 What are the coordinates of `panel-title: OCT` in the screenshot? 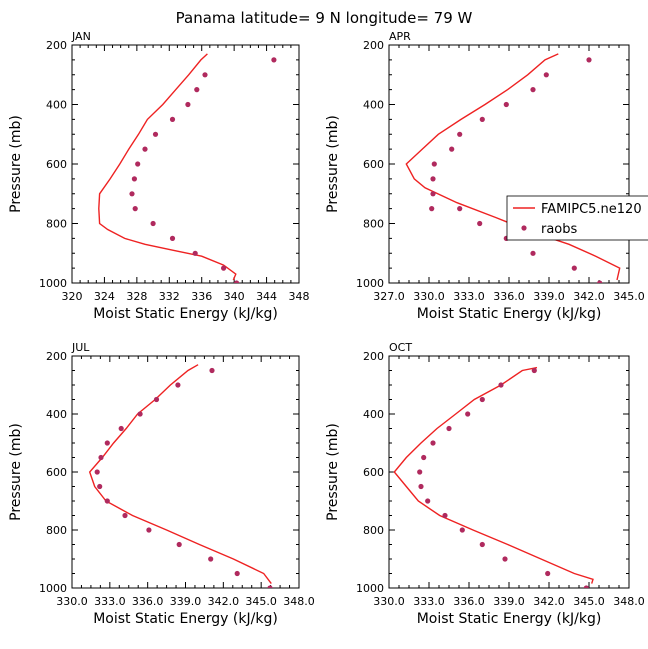 It's located at (400, 347).